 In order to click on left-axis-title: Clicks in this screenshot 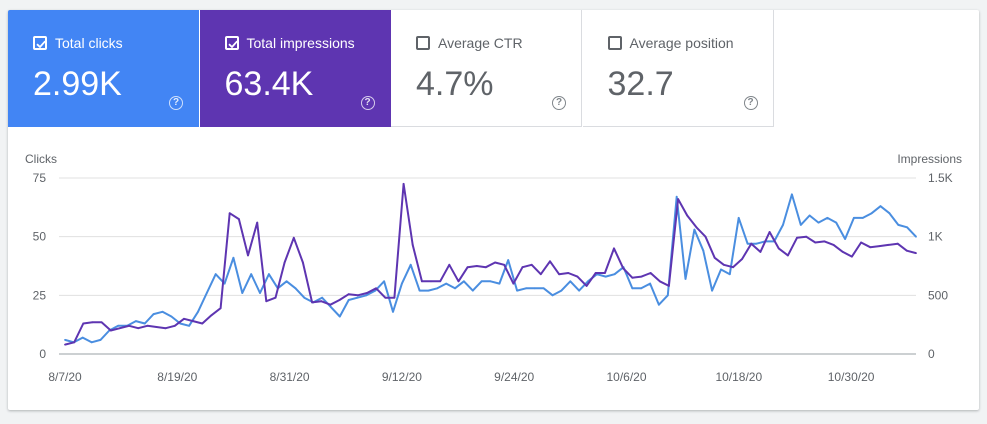, I will do `click(41, 159)`.